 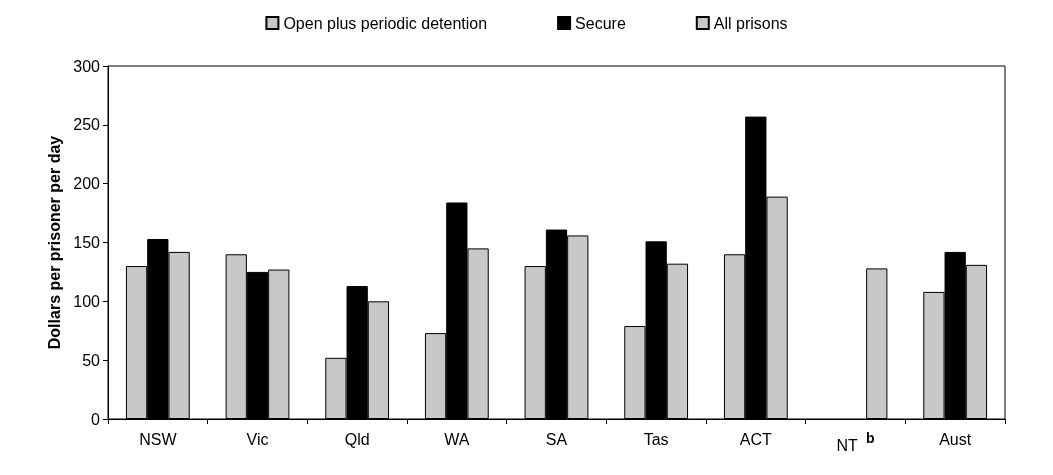 What do you see at coordinates (457, 439) in the screenshot?
I see `x-tick-label: WA` at bounding box center [457, 439].